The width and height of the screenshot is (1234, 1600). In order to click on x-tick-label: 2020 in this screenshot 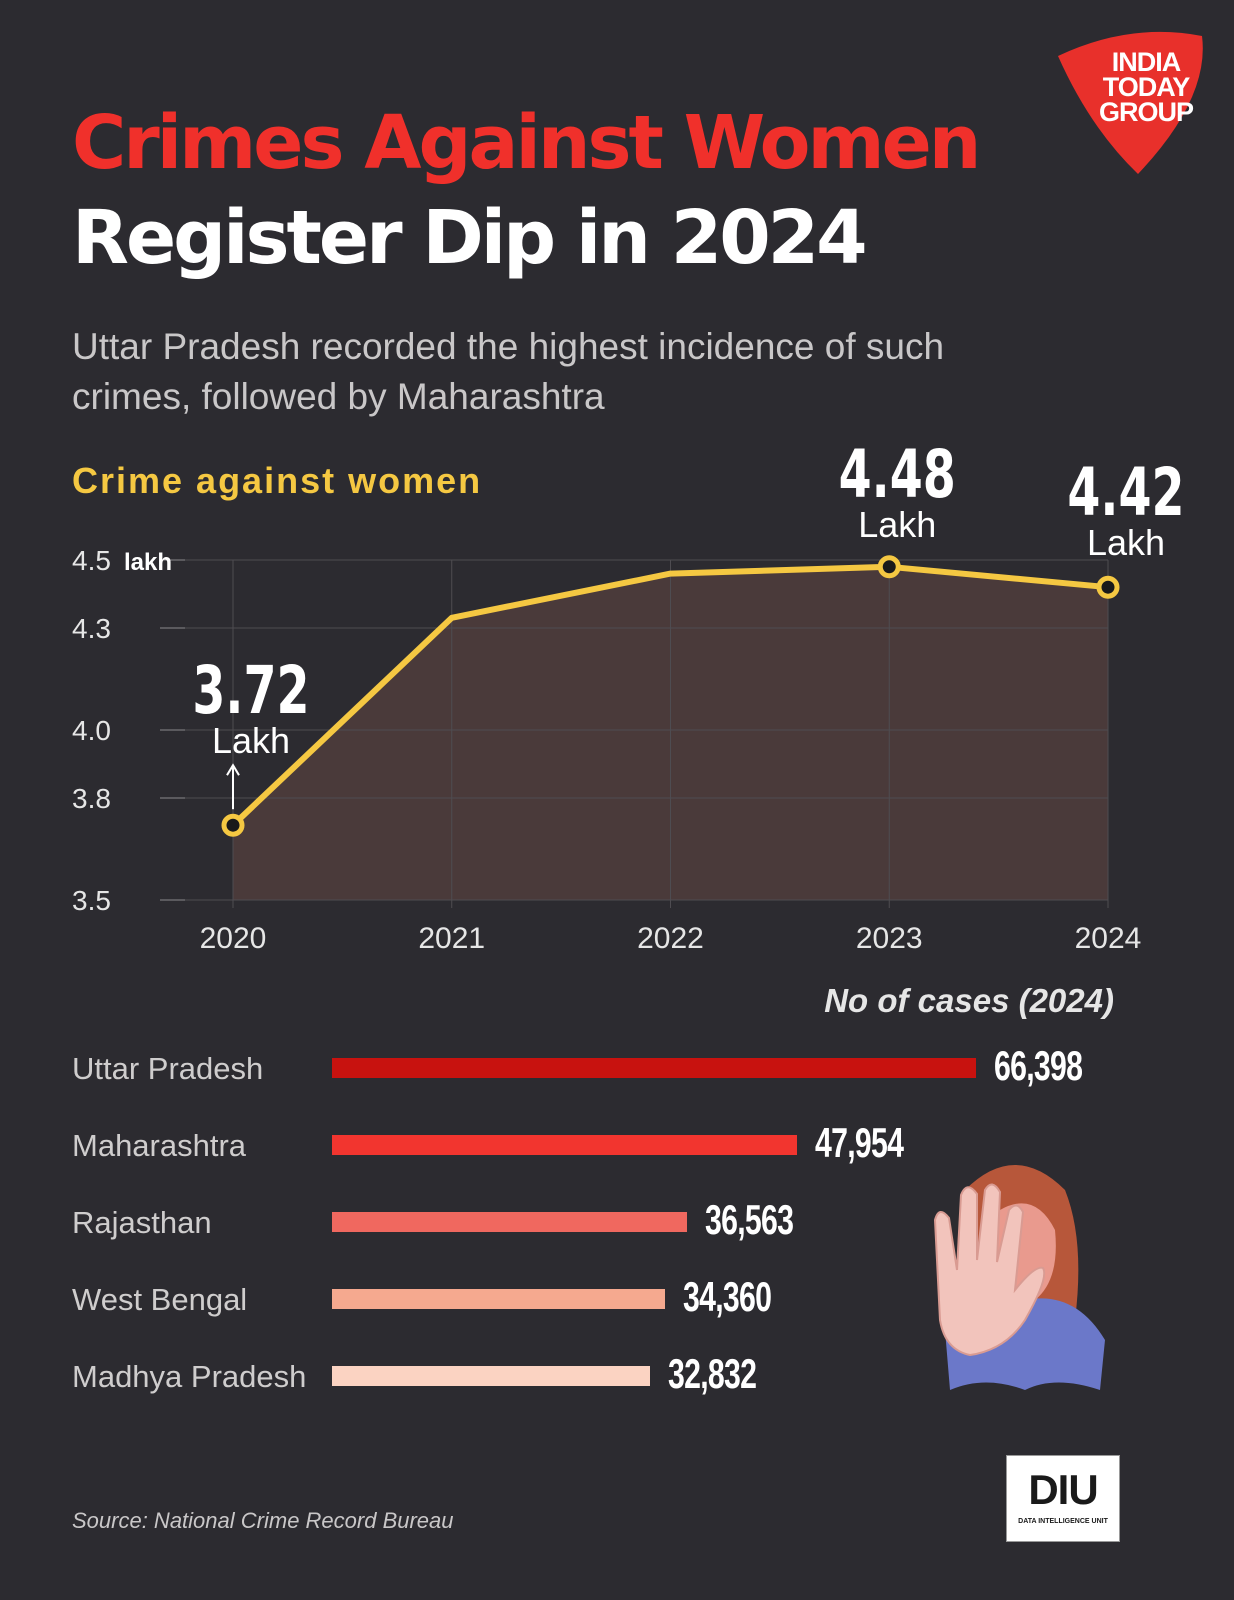, I will do `click(233, 936)`.